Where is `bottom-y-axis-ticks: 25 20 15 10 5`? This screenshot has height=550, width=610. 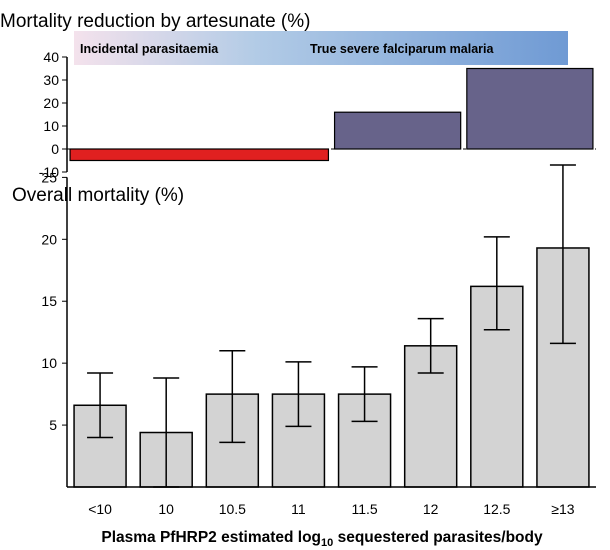 bottom-y-axis-ticks: 25 20 15 10 5 is located at coordinates (54, 301).